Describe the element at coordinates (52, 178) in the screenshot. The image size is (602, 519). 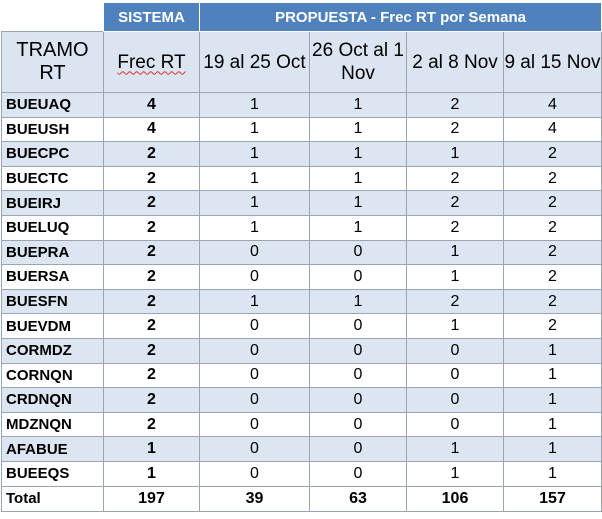
I see `cell-tramo: BUECTC` at that location.